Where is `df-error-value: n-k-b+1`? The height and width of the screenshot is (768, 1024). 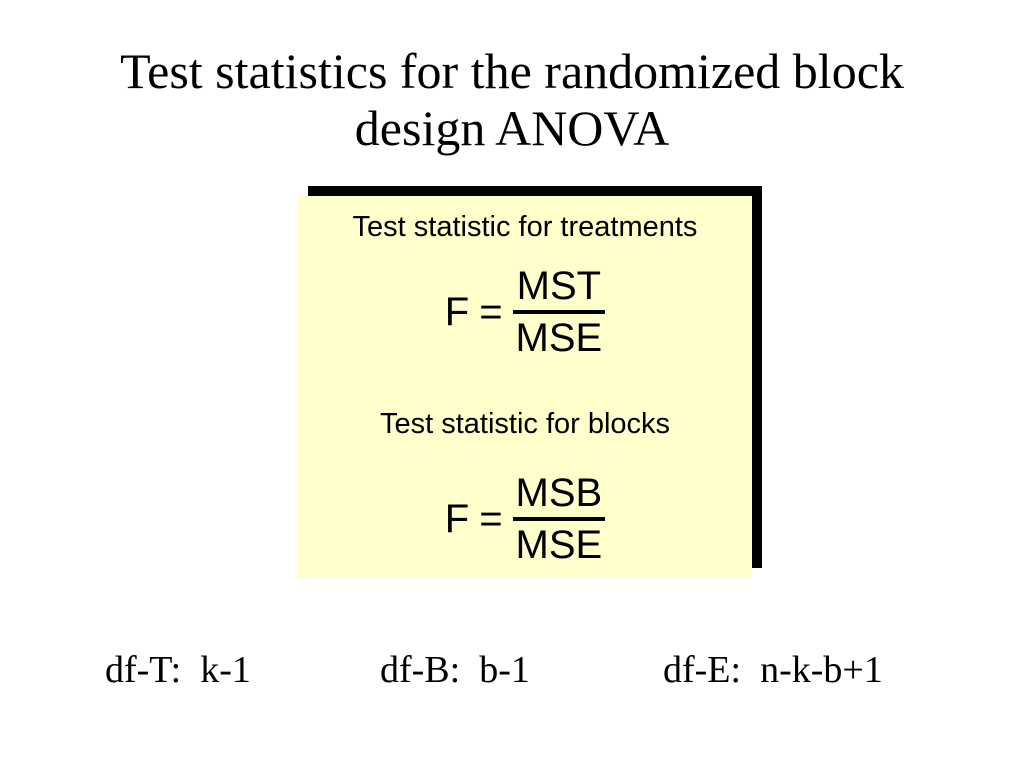
df-error-value: n-k-b+1 is located at coordinates (821, 670).